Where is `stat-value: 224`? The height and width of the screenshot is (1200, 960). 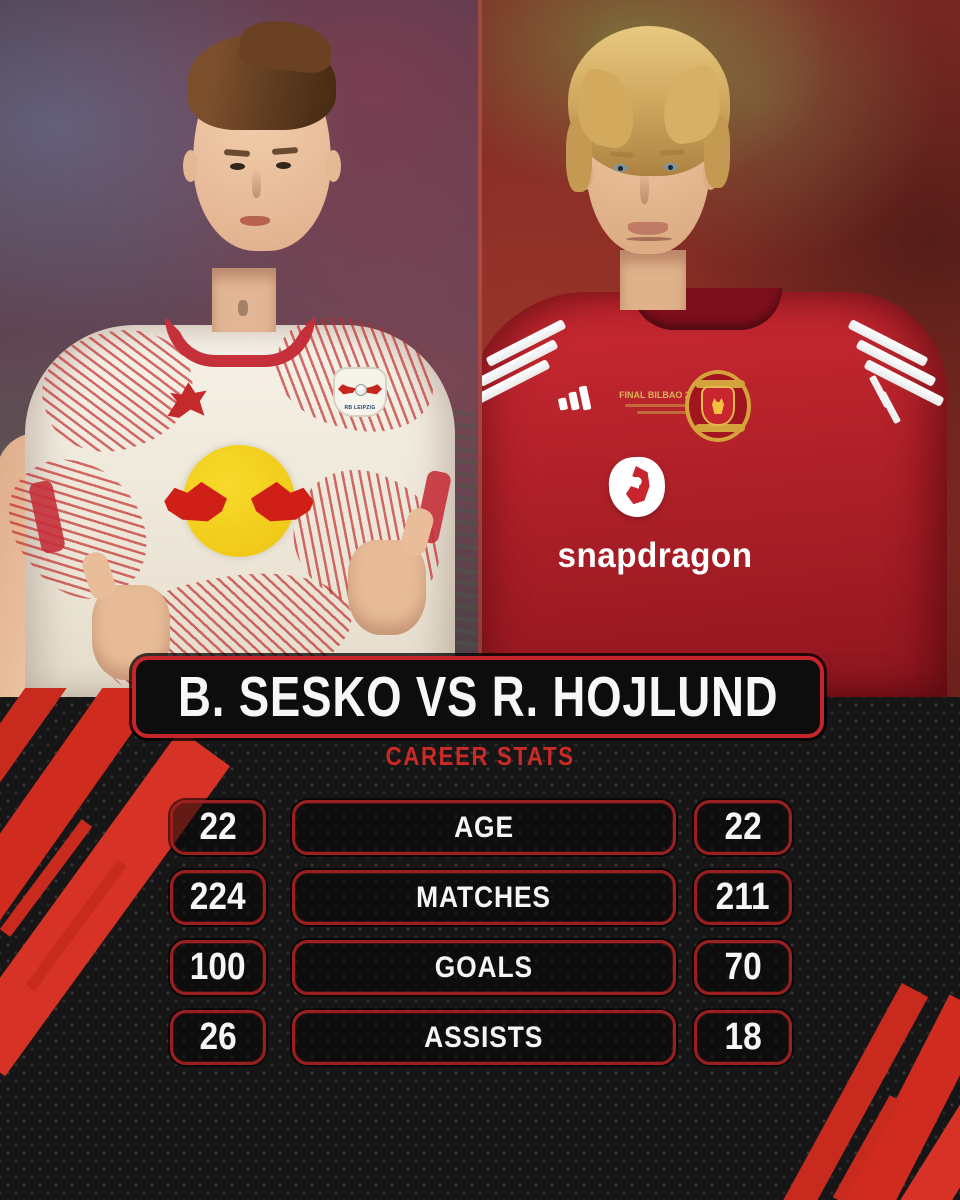
stat-value: 224 is located at coordinates (218, 897).